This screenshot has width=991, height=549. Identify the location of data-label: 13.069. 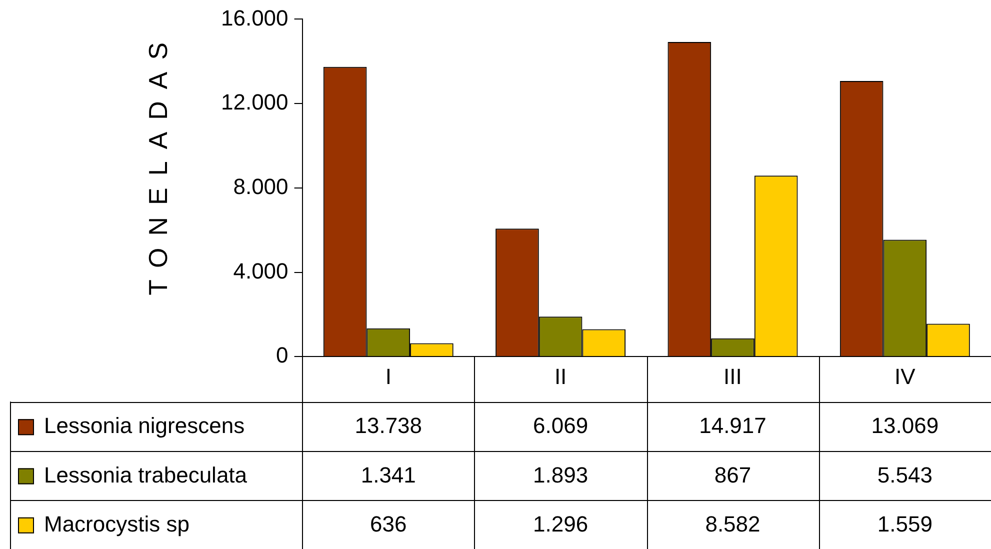
(905, 425).